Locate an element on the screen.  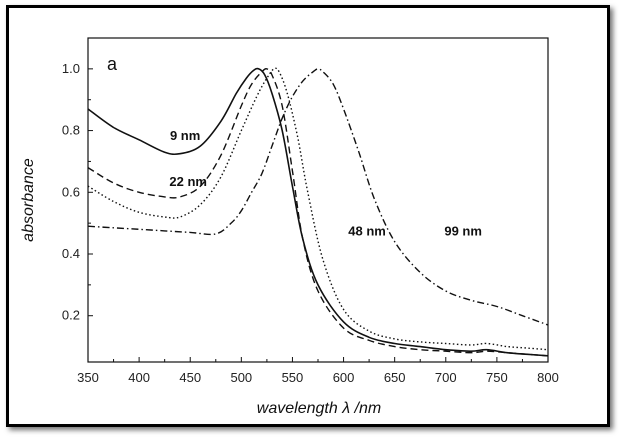
panel-label: a is located at coordinates (112, 64).